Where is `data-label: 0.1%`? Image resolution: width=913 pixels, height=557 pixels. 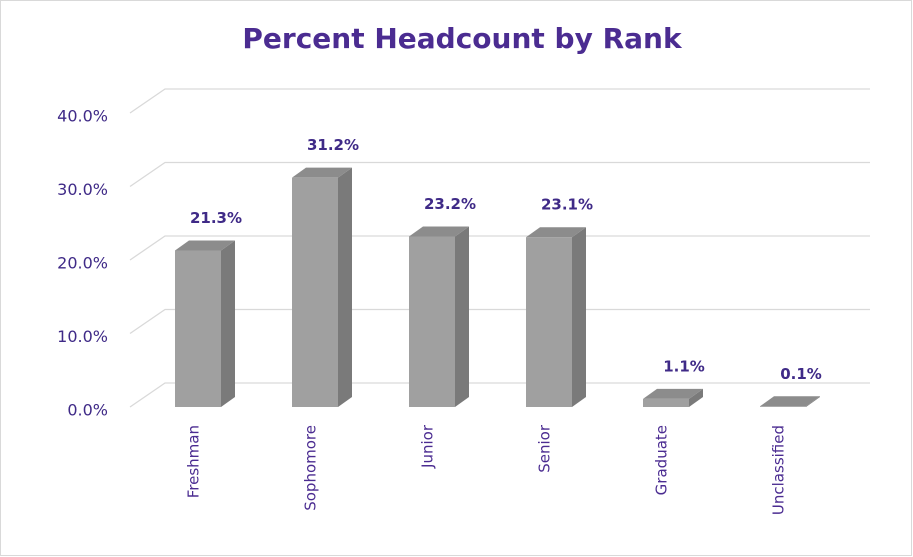 data-label: 0.1% is located at coordinates (801, 374).